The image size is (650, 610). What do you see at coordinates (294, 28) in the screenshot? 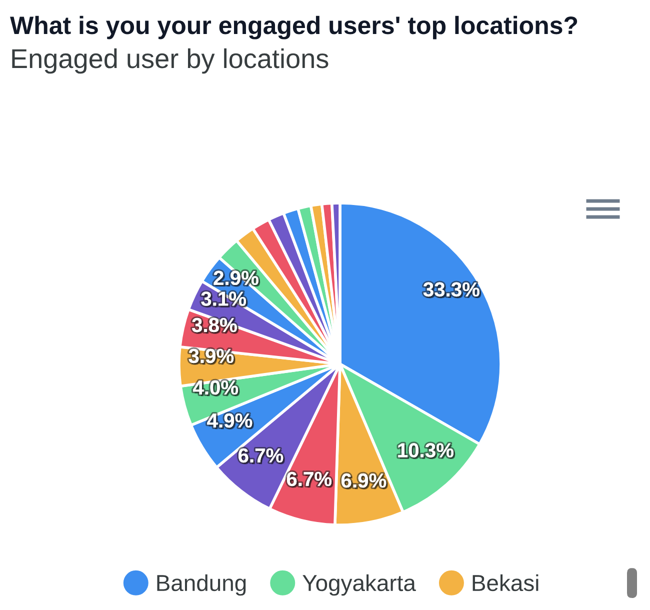
I see `chart-title: What is you your engaged users' top locations?` at bounding box center [294, 28].